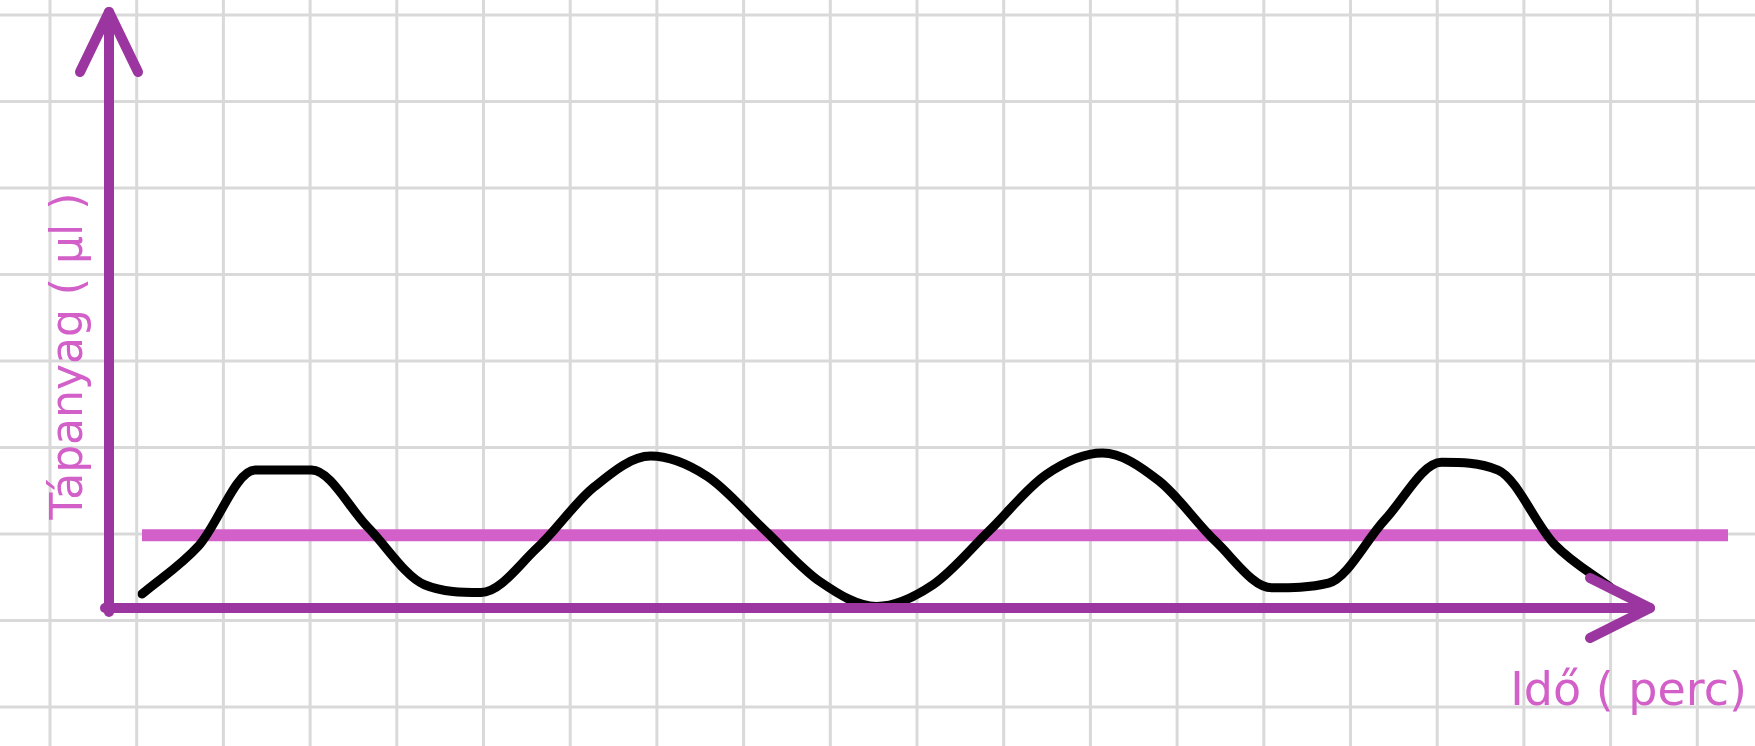 The height and width of the screenshot is (746, 1755). Describe the element at coordinates (1628, 689) in the screenshot. I see `x-axis-title: Idő ( perc)` at that location.